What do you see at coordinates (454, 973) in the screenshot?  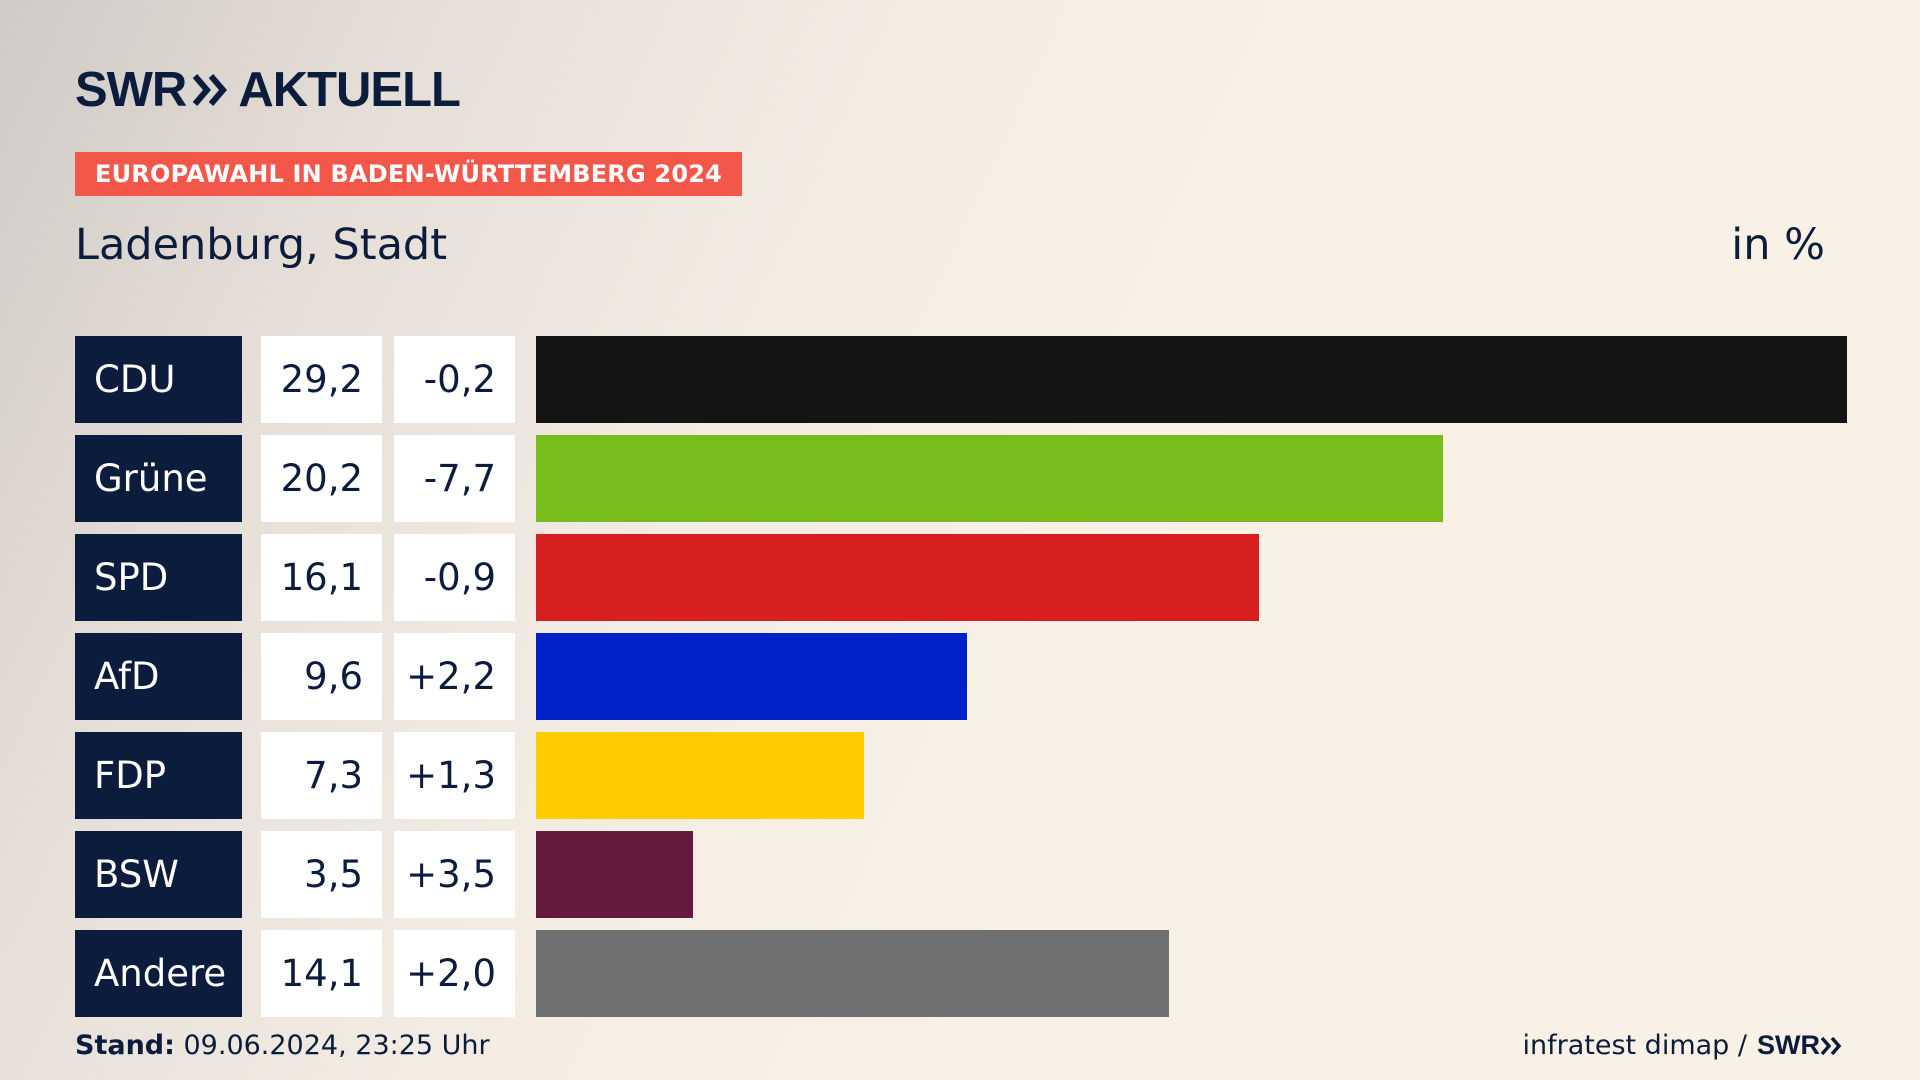 I see `change-value: +2,0` at bounding box center [454, 973].